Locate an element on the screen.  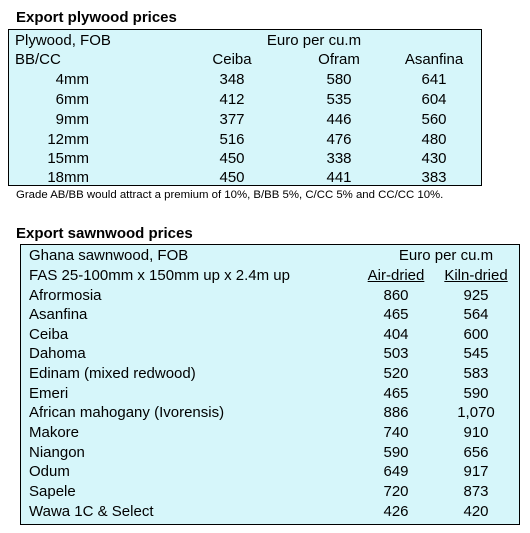
plywood-row-label: 18mm is located at coordinates (68, 177).